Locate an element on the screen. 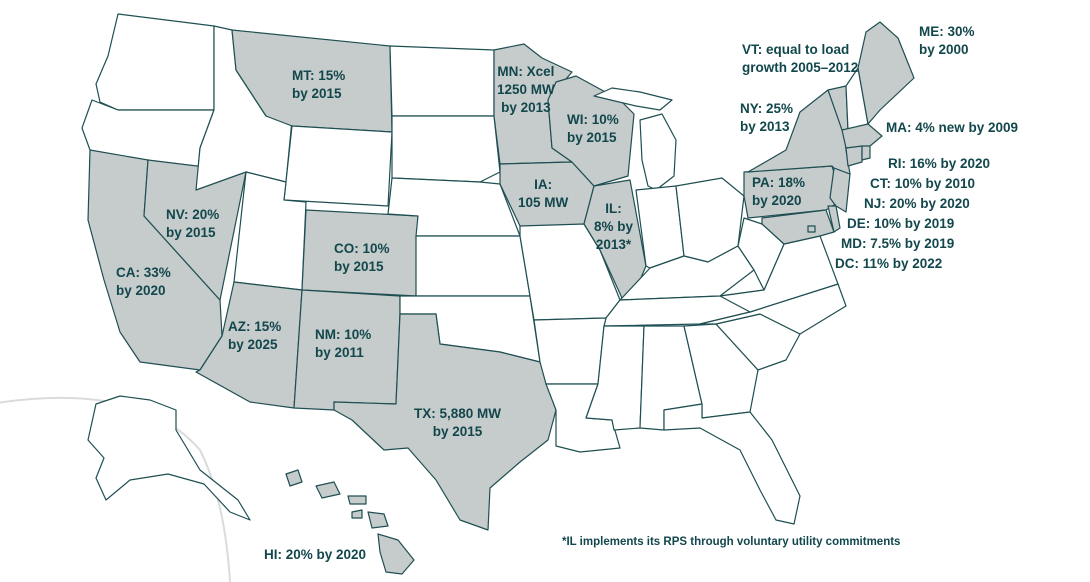 Image resolution: width=1090 pixels, height=582 pixels. state-sd is located at coordinates (446, 149).